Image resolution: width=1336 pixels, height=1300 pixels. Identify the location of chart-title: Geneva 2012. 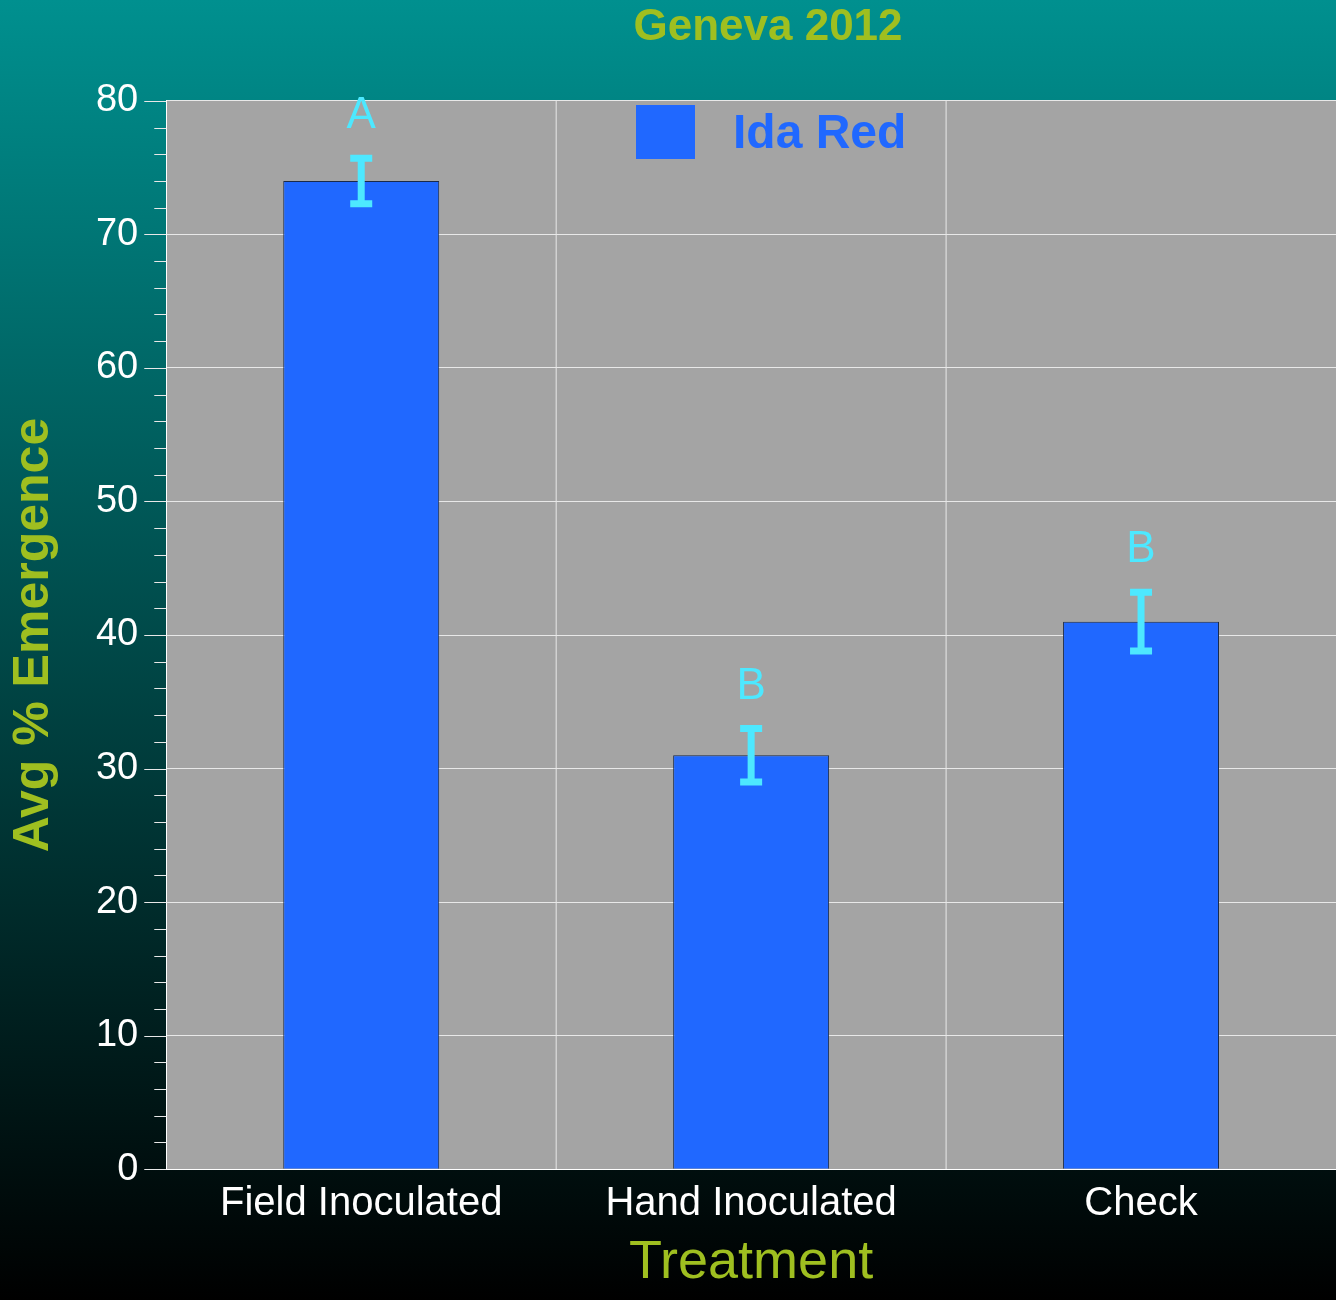
(768, 25).